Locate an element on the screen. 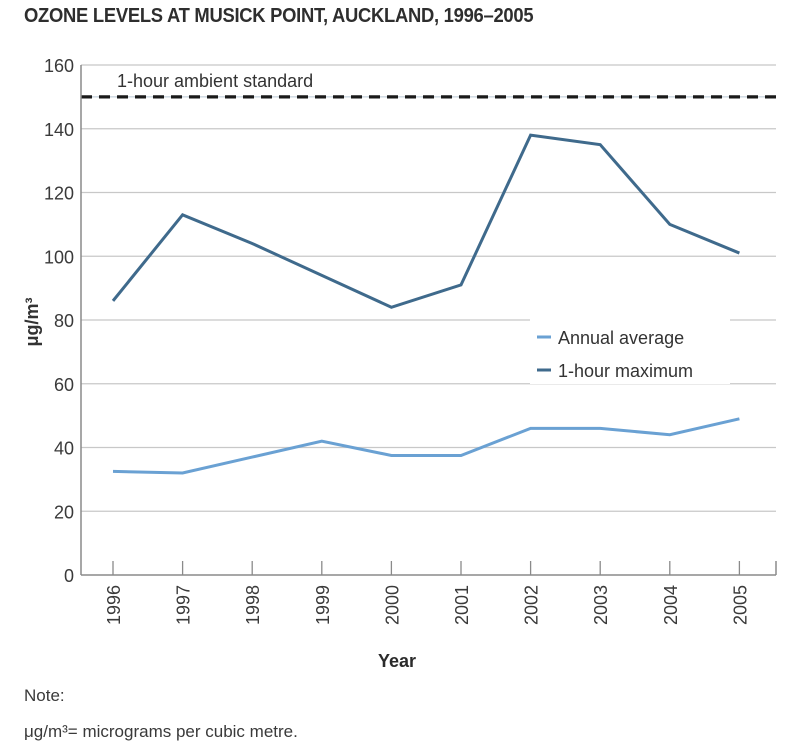 The image size is (795, 754). legend-label: 1-hour maximum is located at coordinates (625, 371).